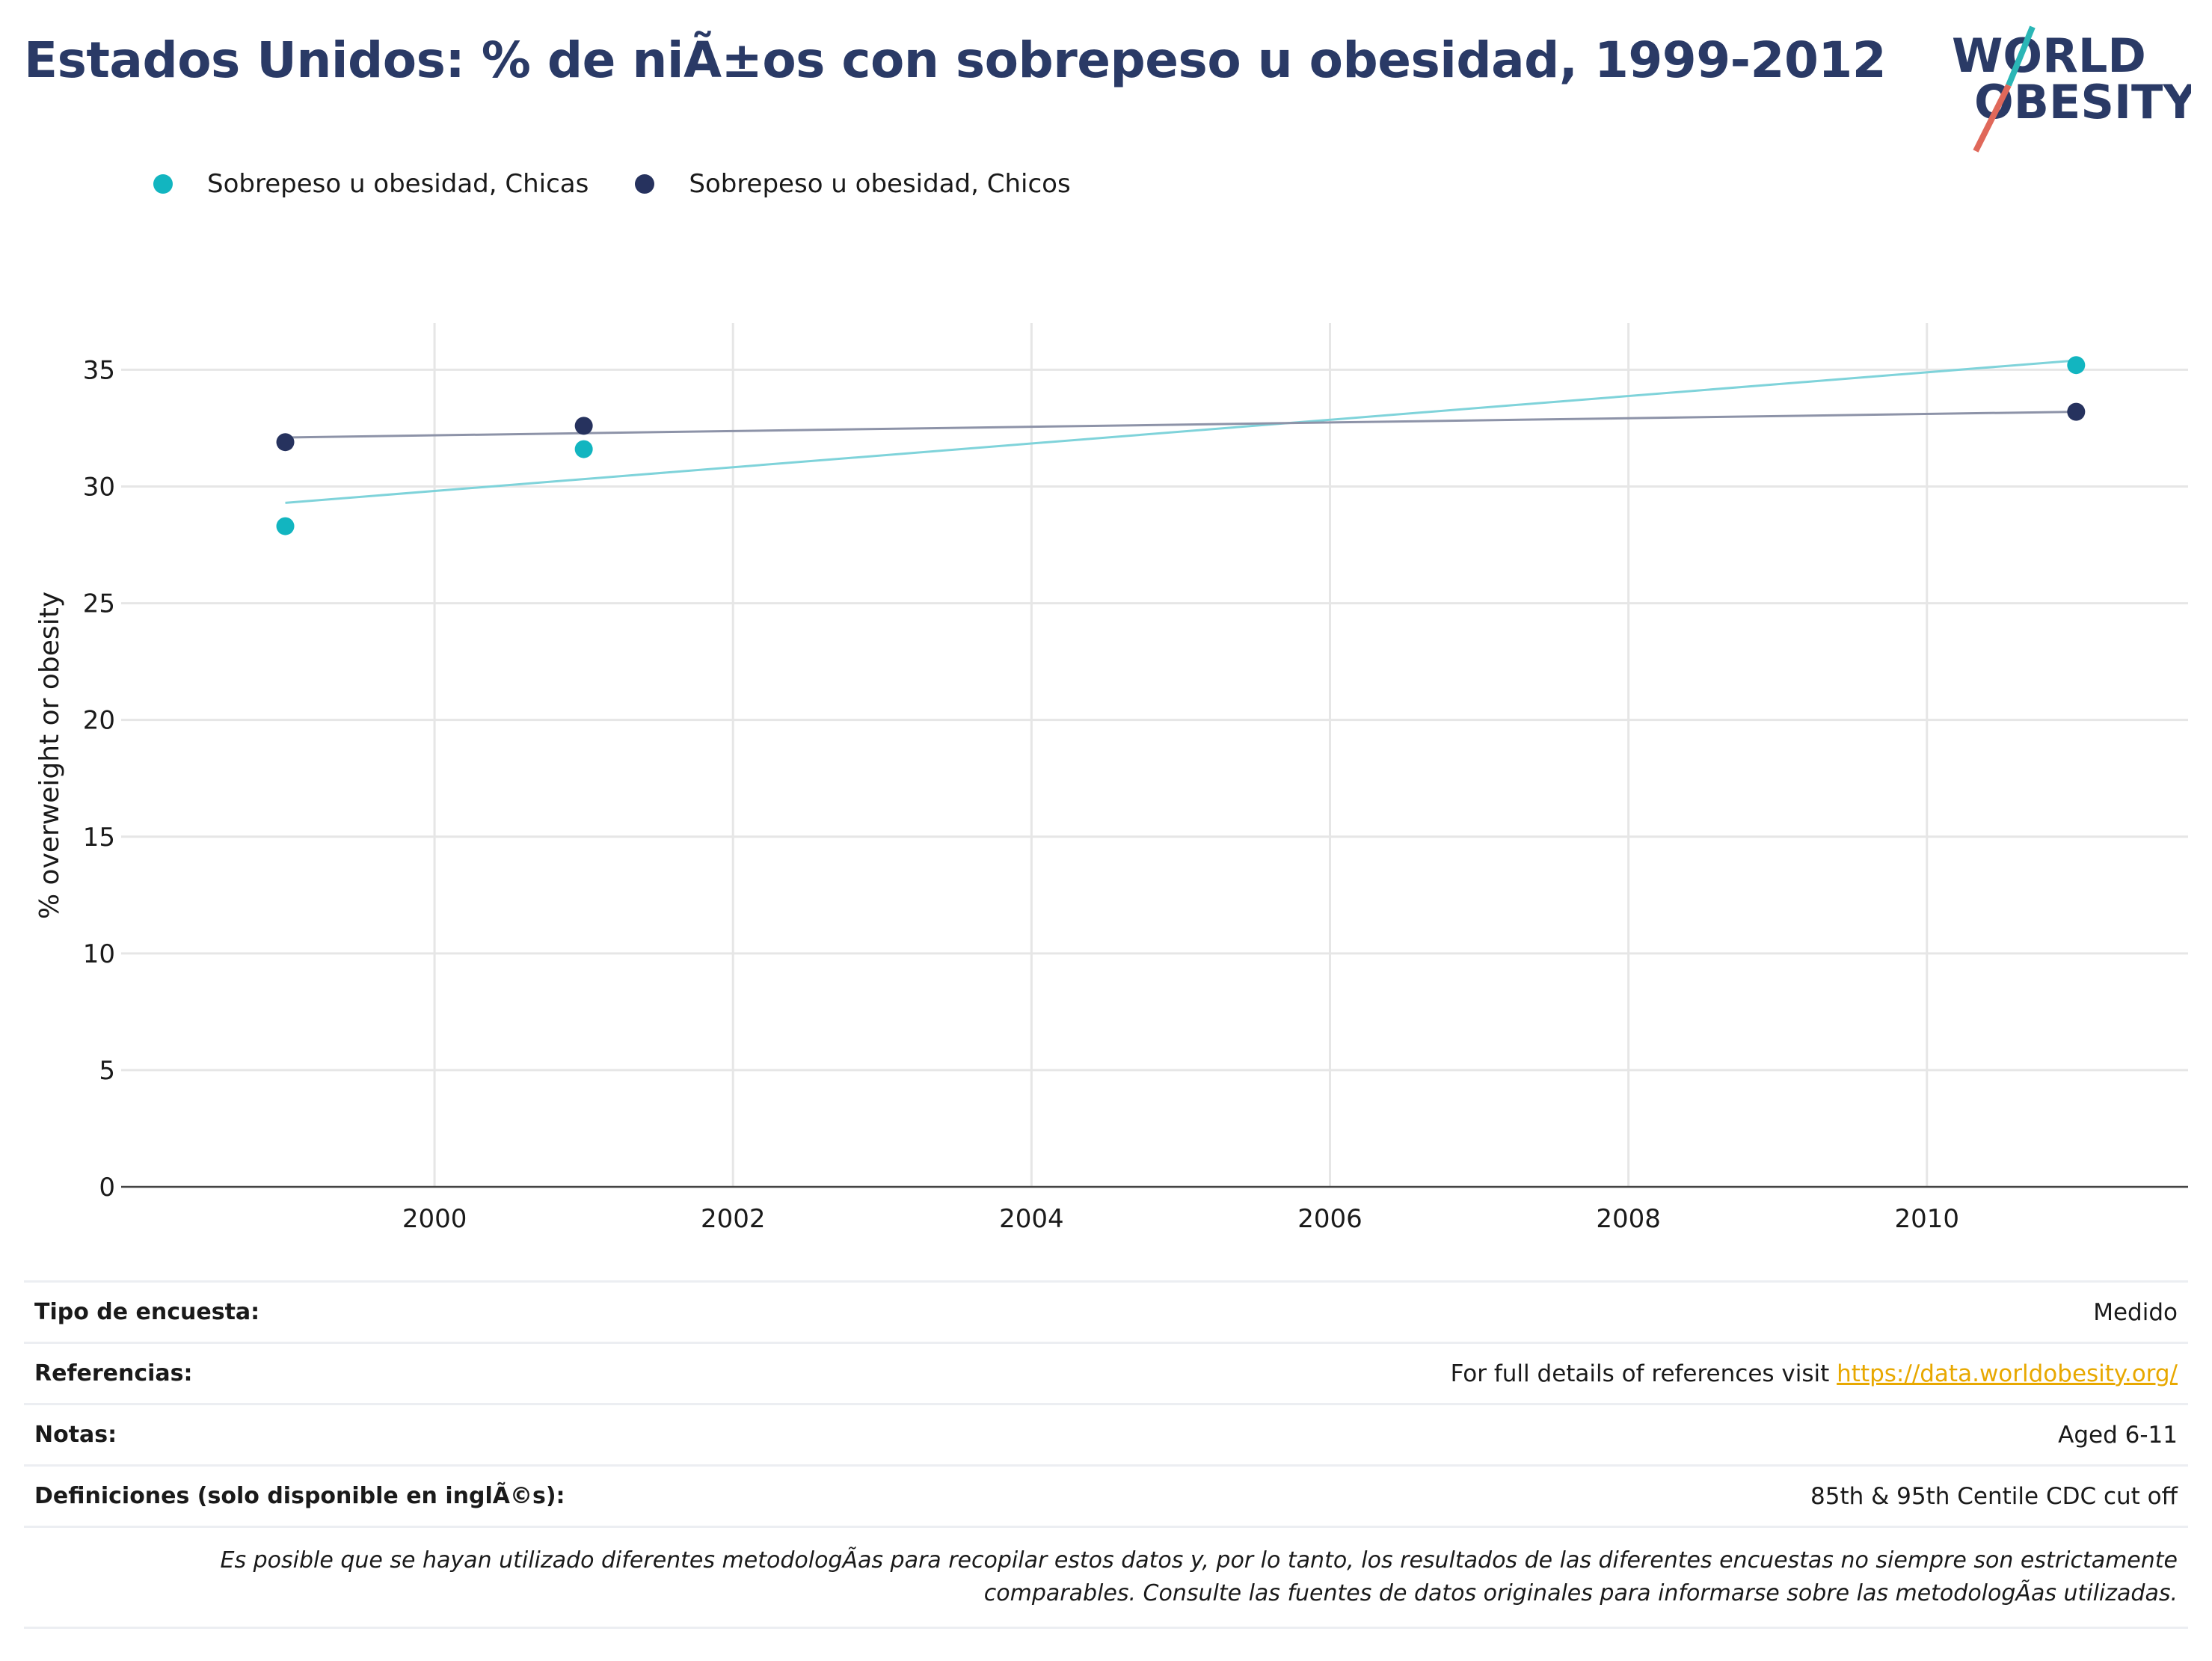 The image size is (2212, 1661). I want to click on info-value-survey-type: Medido, so click(2135, 1312).